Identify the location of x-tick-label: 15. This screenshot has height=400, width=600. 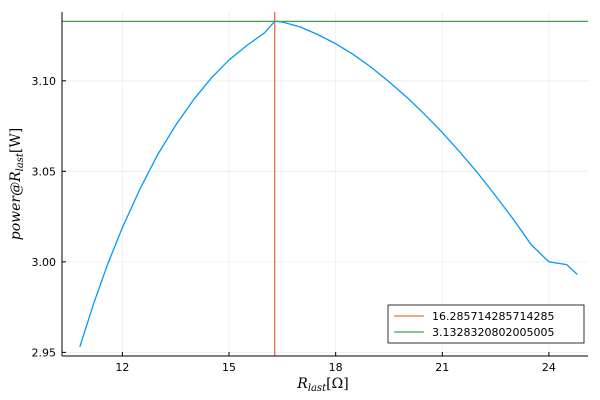
(229, 367).